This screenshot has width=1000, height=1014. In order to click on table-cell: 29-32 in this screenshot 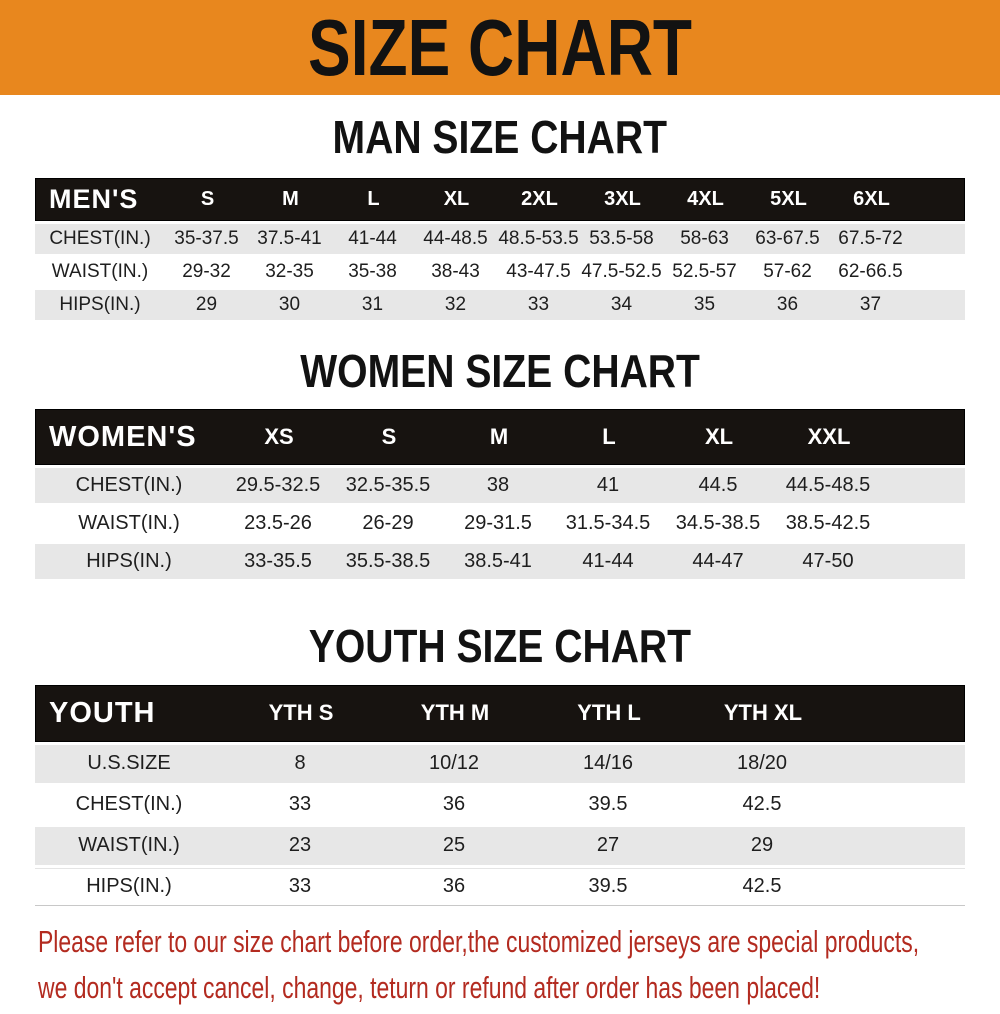, I will do `click(206, 271)`.